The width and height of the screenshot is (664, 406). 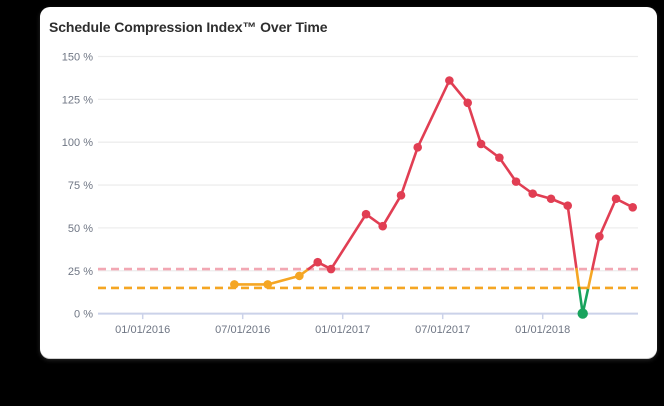 What do you see at coordinates (83, 315) in the screenshot?
I see `y-axis-label: 0 %` at bounding box center [83, 315].